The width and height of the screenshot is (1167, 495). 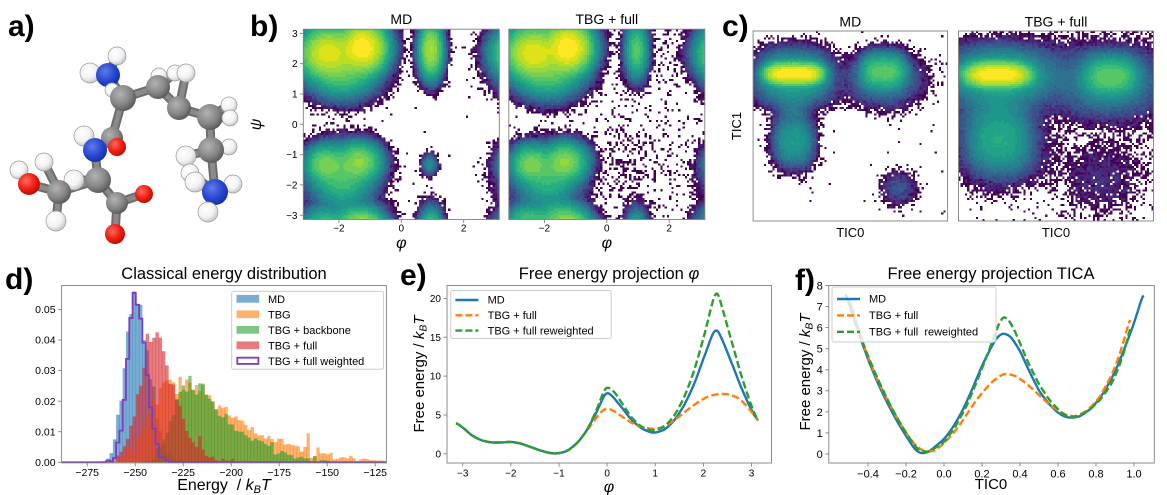 I want to click on svg-text: 4, so click(x=820, y=371).